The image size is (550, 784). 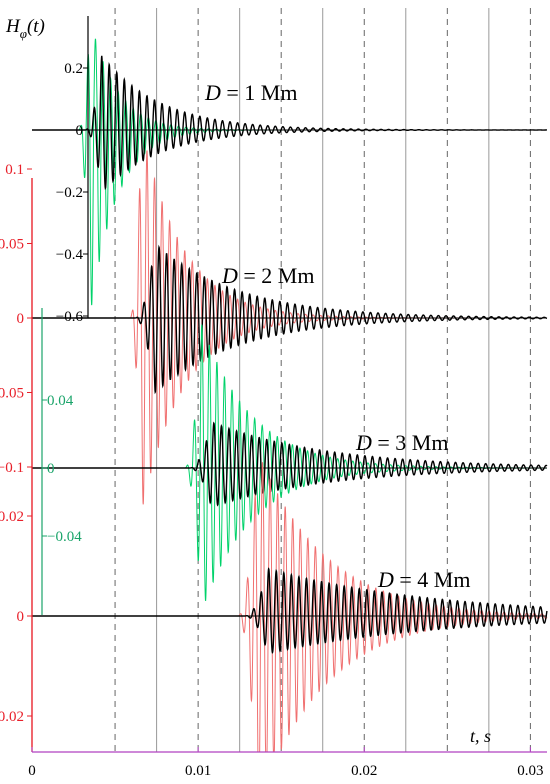 What do you see at coordinates (72, 170) in the screenshot?
I see `panel-1-y-axis: 0.2 0 −0.2 −0.4 −0.6` at bounding box center [72, 170].